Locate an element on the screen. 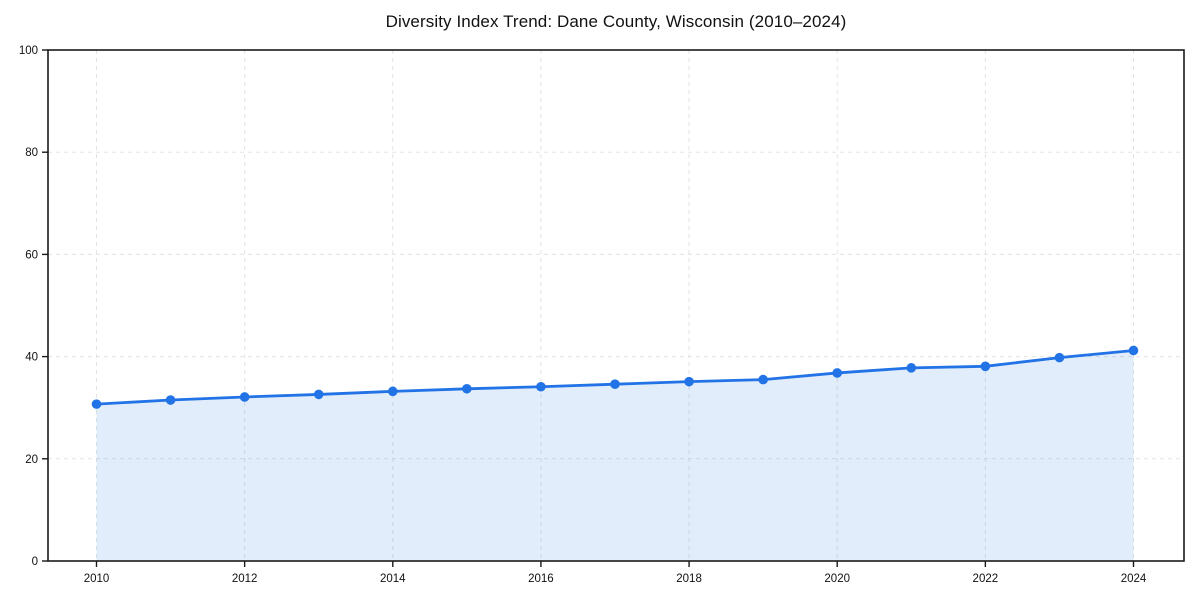 This screenshot has height=600, width=1200. x-tick-label: 2016 is located at coordinates (541, 579).